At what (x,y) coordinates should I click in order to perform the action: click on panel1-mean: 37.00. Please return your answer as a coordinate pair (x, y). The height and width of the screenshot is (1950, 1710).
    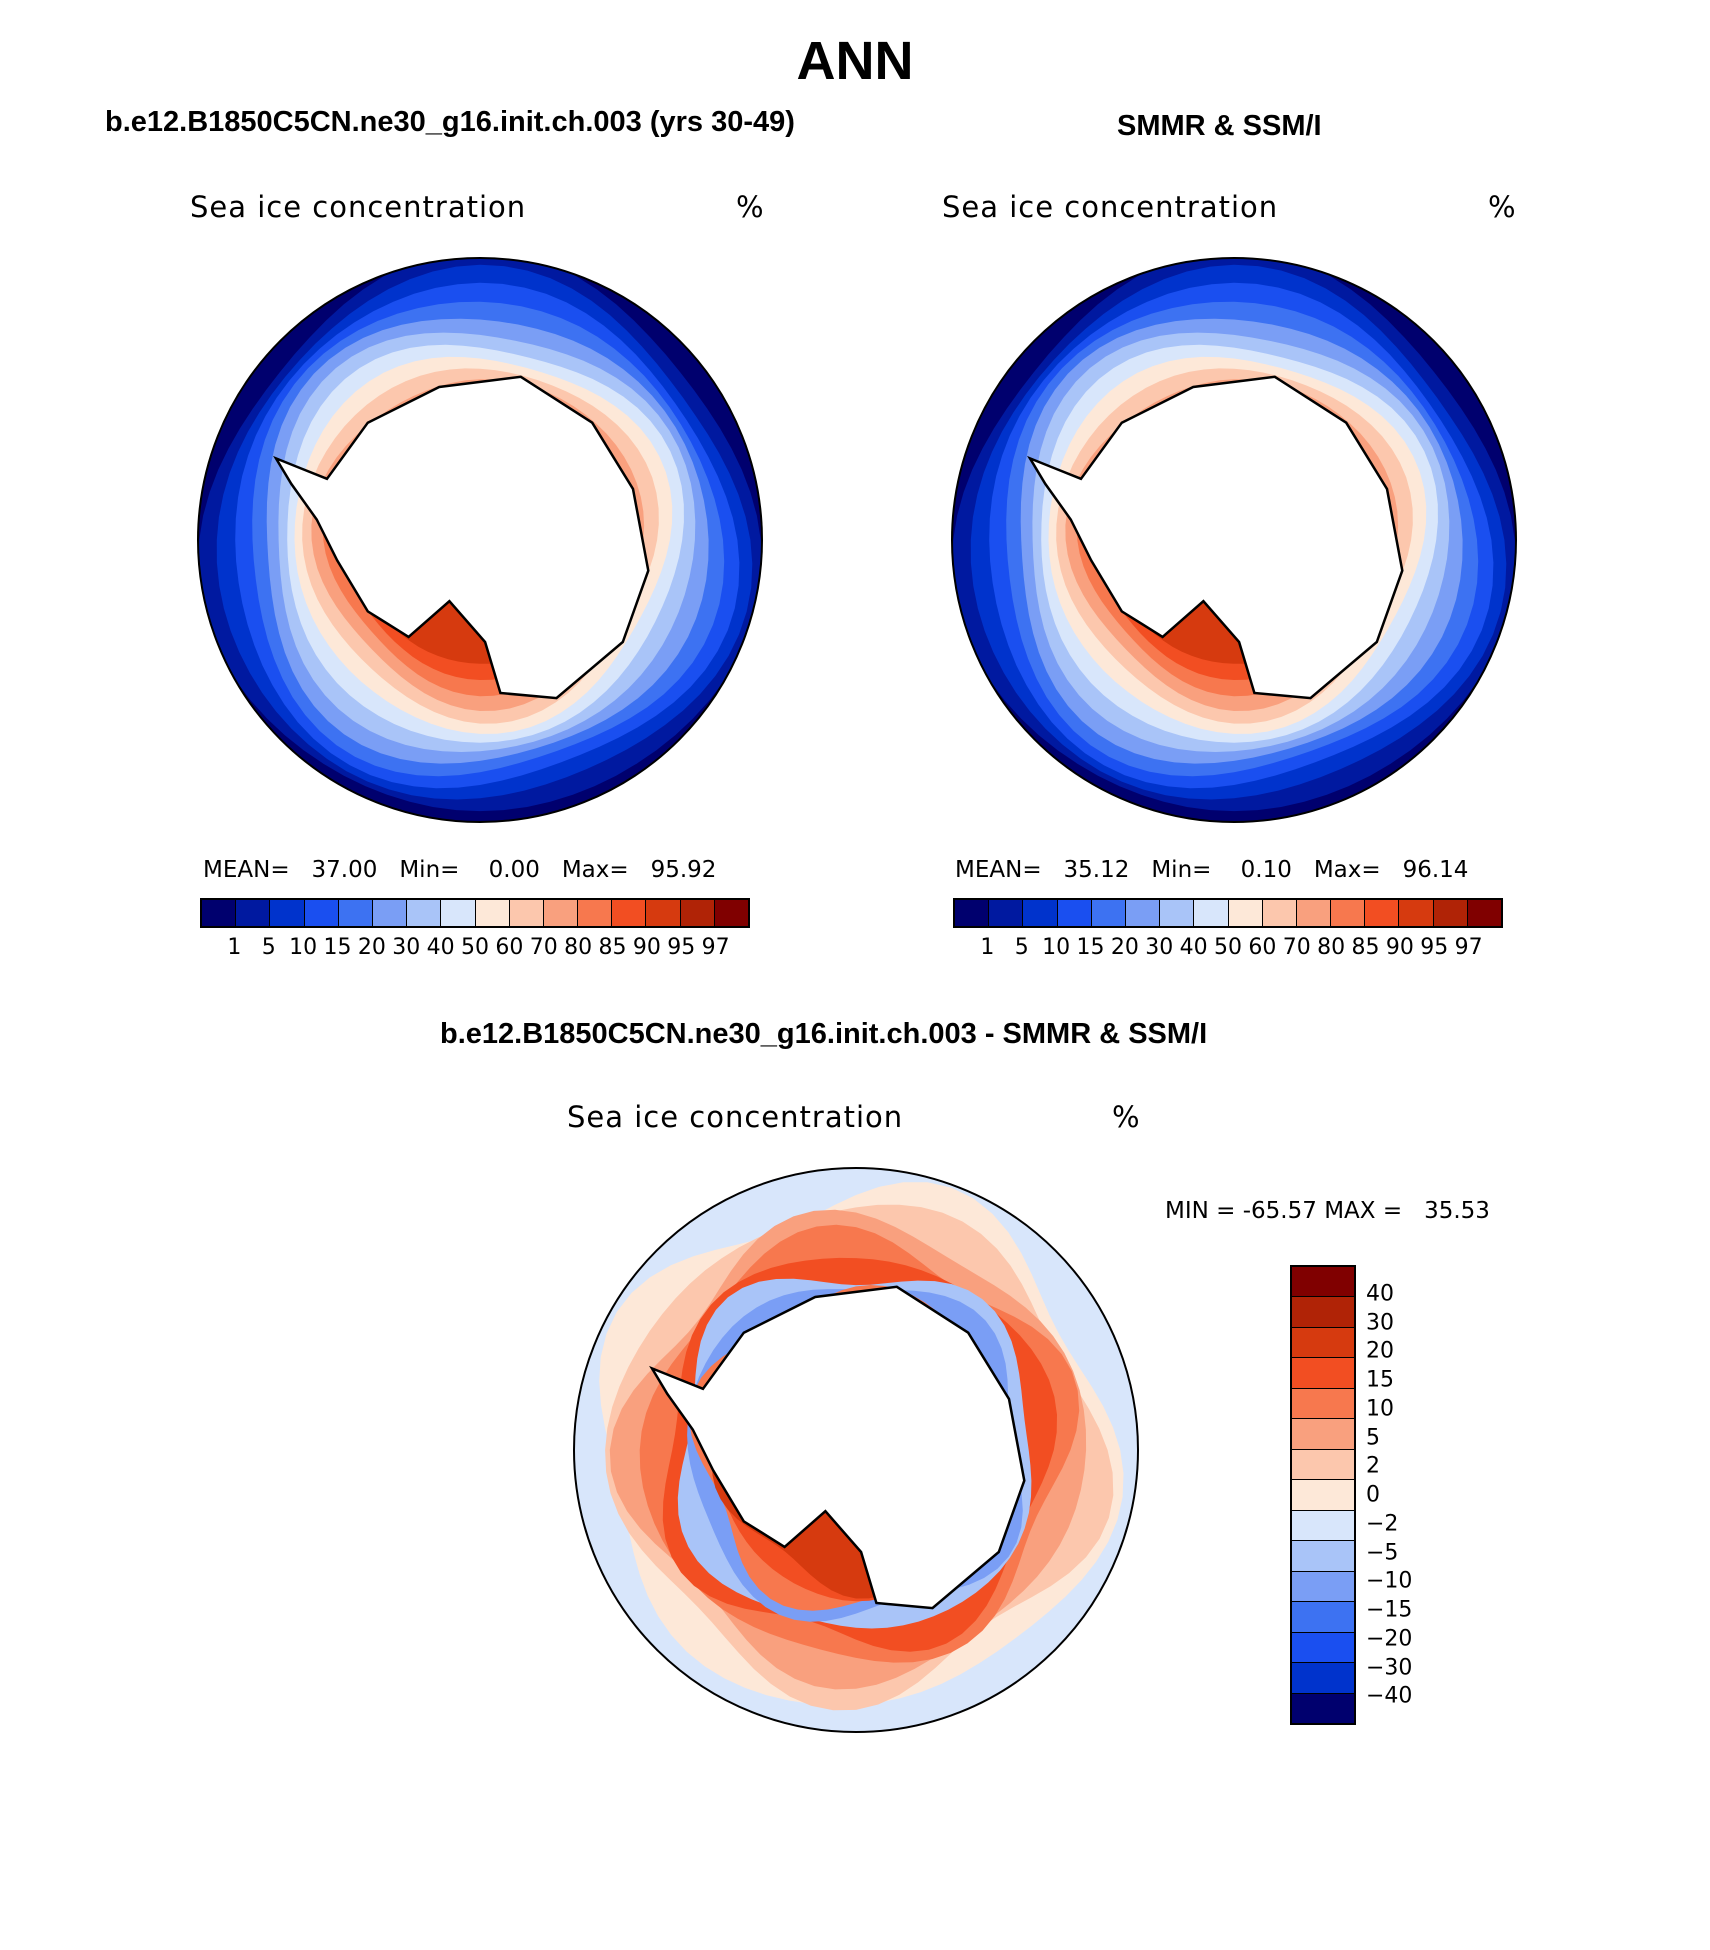
    Looking at the image, I should click on (344, 870).